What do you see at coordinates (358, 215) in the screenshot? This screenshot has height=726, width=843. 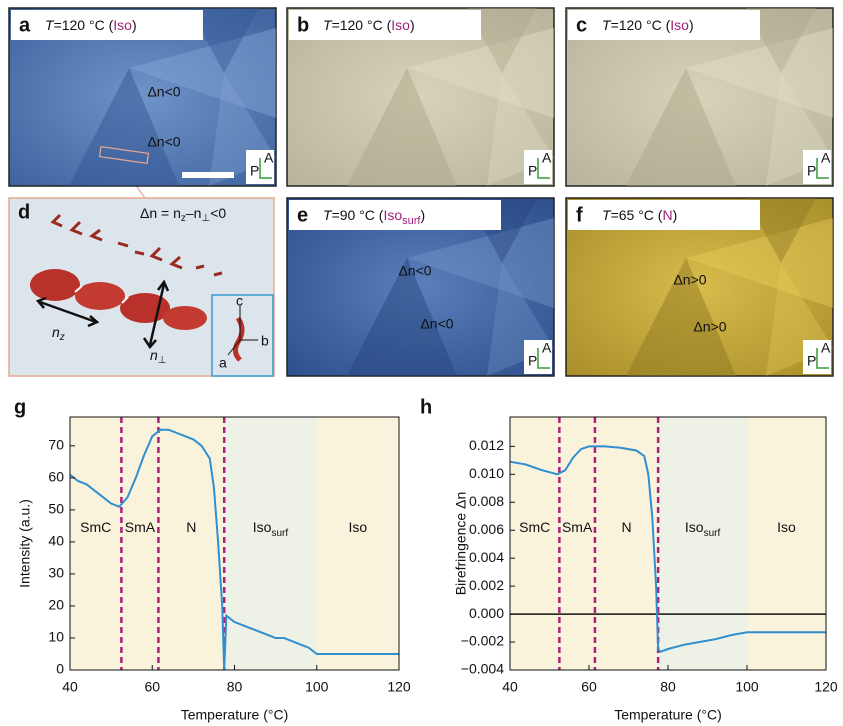 I see `label-part: =90 °C (` at bounding box center [358, 215].